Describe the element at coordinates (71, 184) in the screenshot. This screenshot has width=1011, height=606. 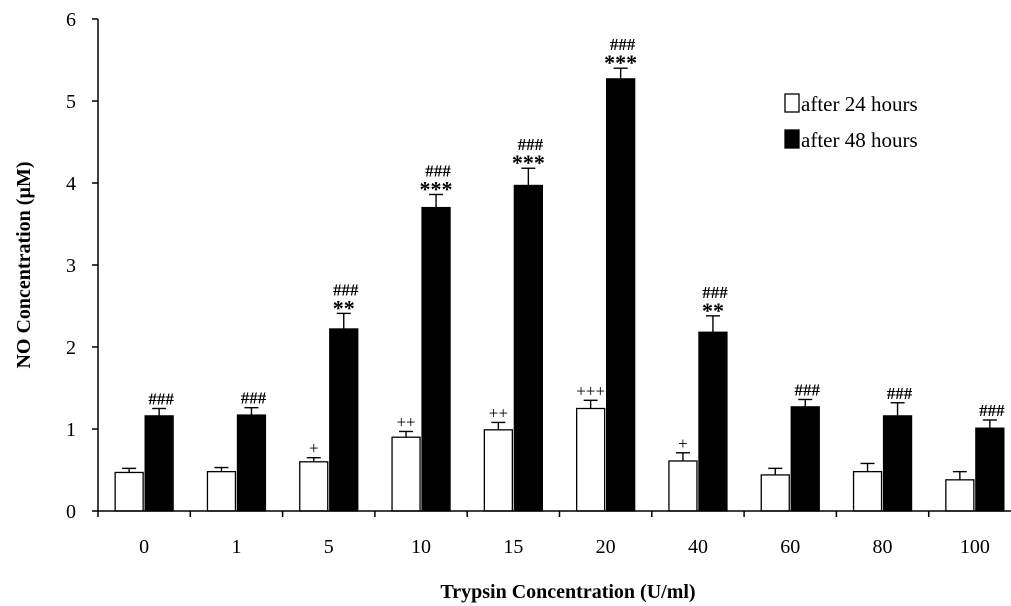
I see `y-tick-label: 4` at that location.